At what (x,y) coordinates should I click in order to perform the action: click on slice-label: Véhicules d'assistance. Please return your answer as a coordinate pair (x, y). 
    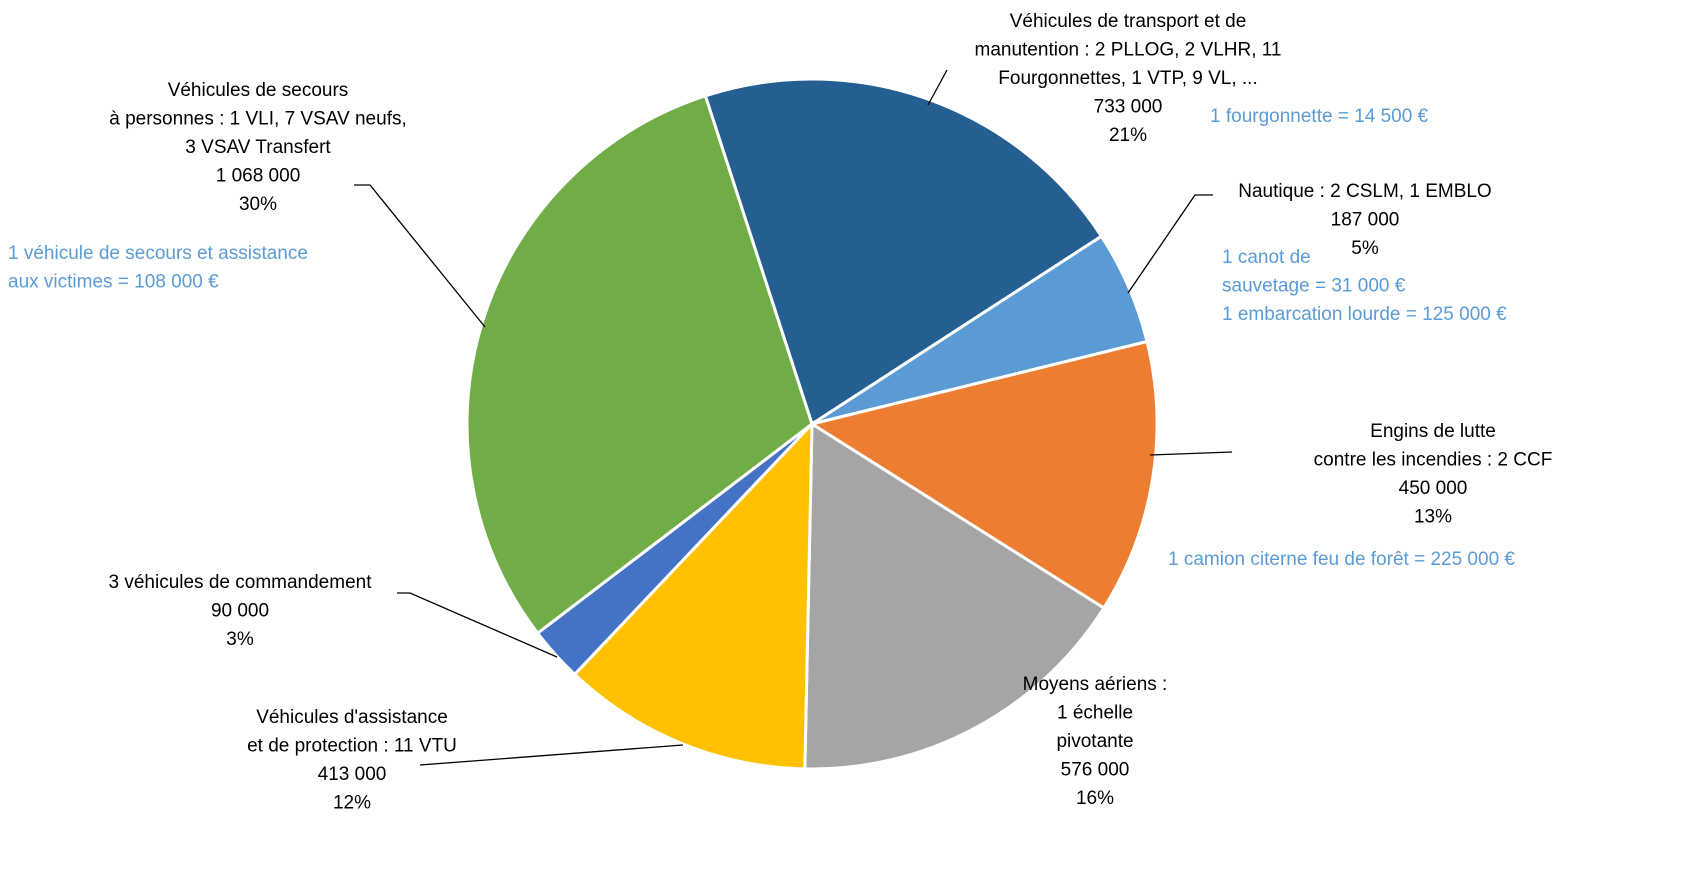
    Looking at the image, I should click on (352, 717).